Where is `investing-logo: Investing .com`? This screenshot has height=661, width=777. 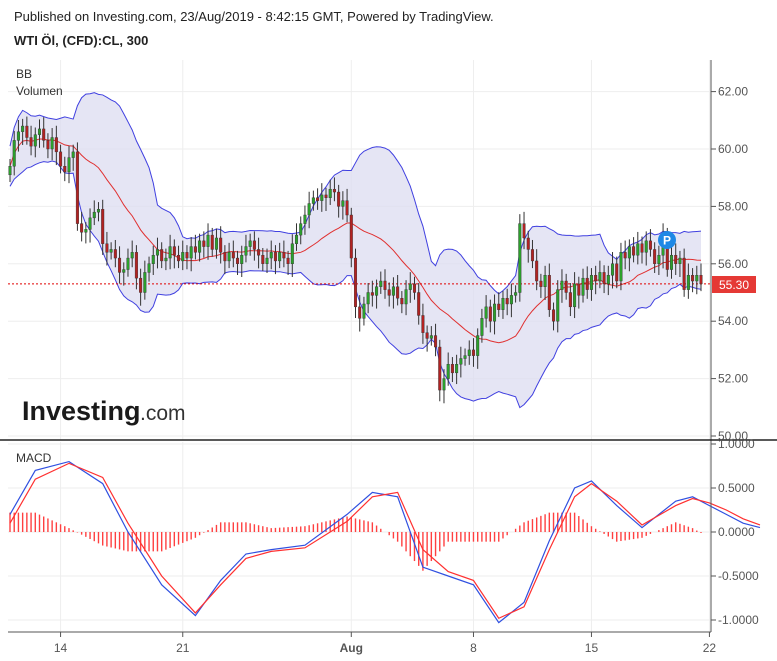
investing-logo: Investing .com is located at coordinates (104, 411).